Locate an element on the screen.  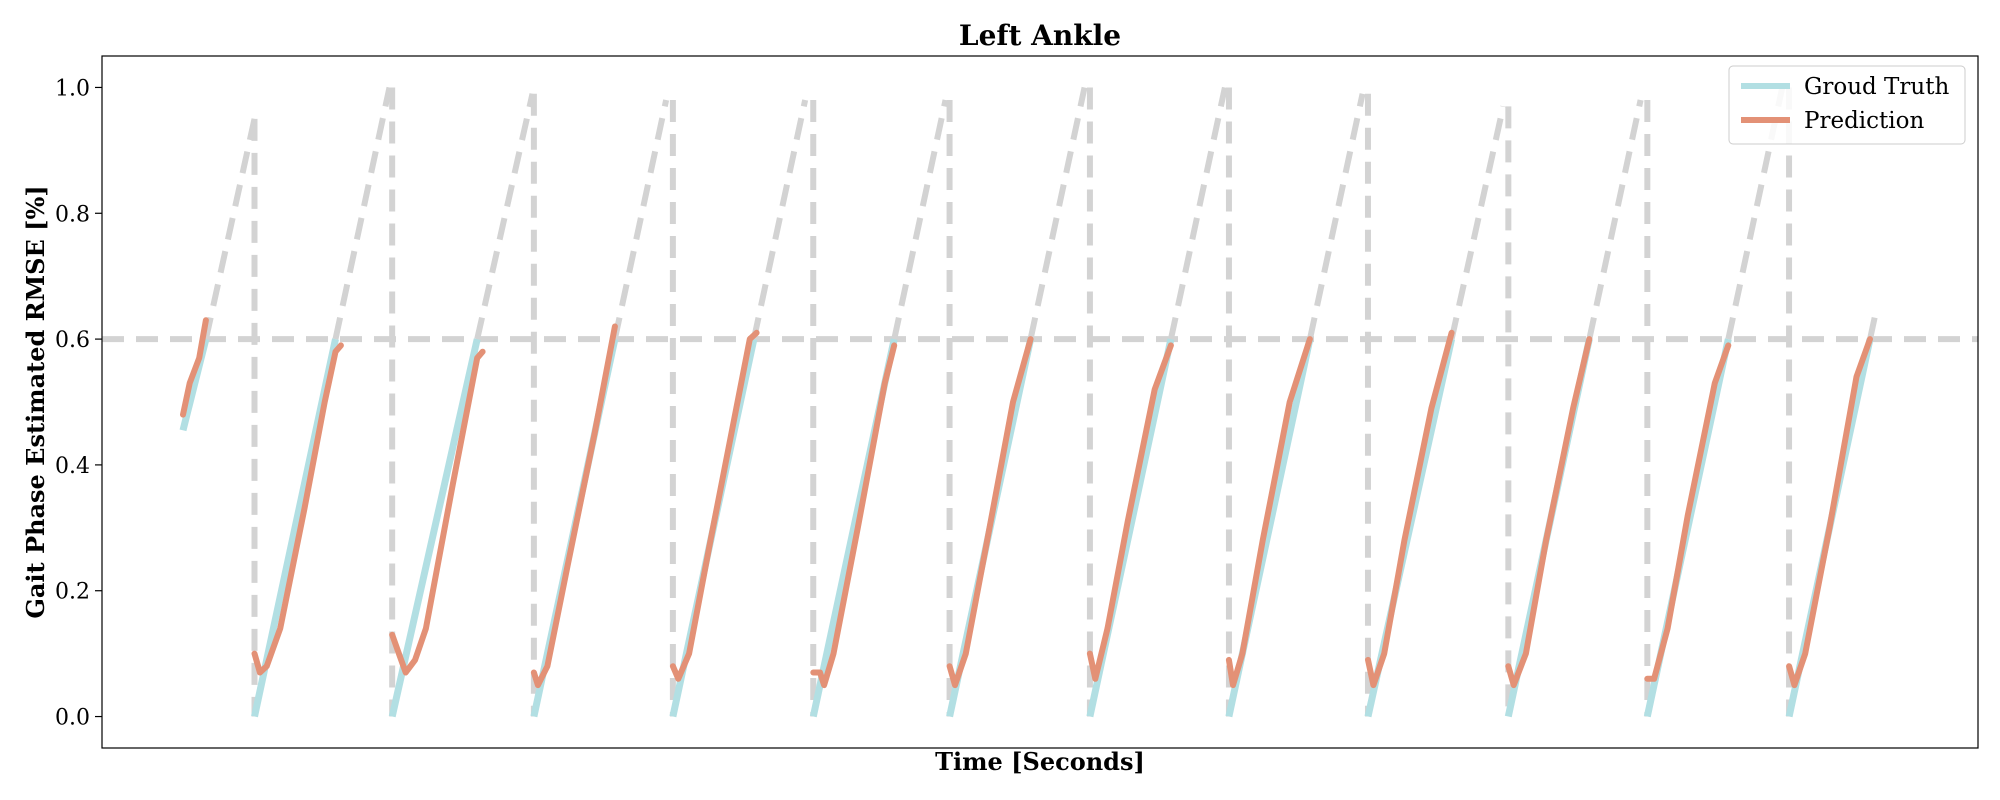
legend-label-ground-truth: Groud Truth is located at coordinates (1876, 87).